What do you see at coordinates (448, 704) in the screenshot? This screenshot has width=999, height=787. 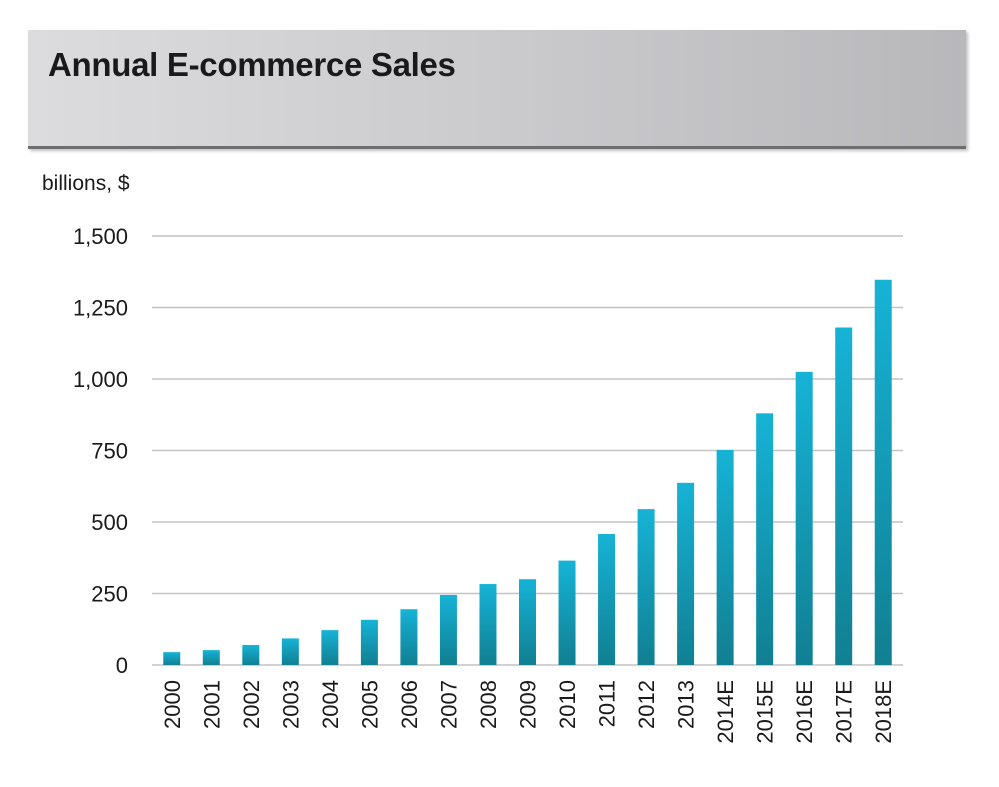 I see `x-tick-label: 2007` at bounding box center [448, 704].